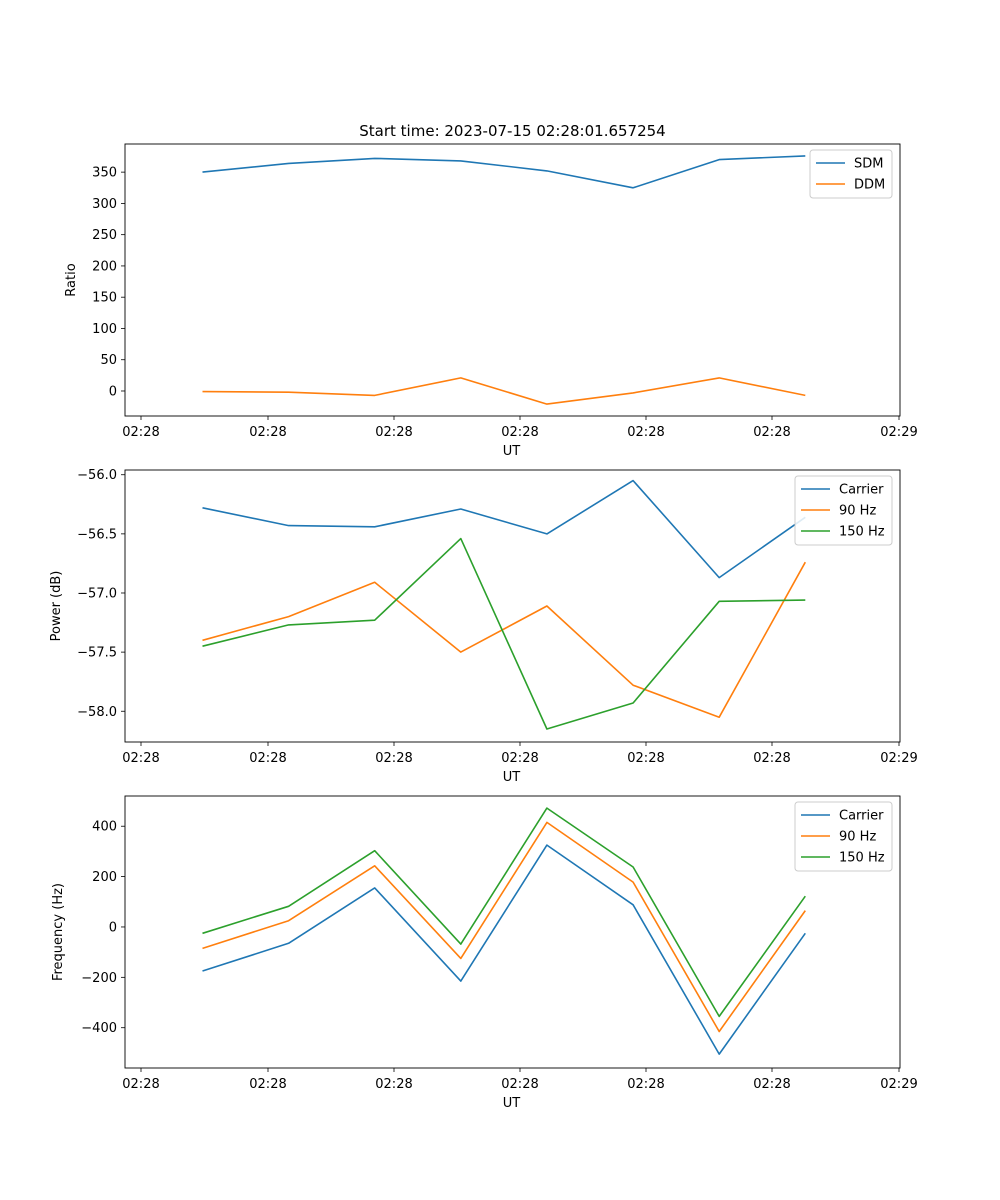 This screenshot has height=1200, width=1000. What do you see at coordinates (104, 298) in the screenshot?
I see `y-tick-label: 150` at bounding box center [104, 298].